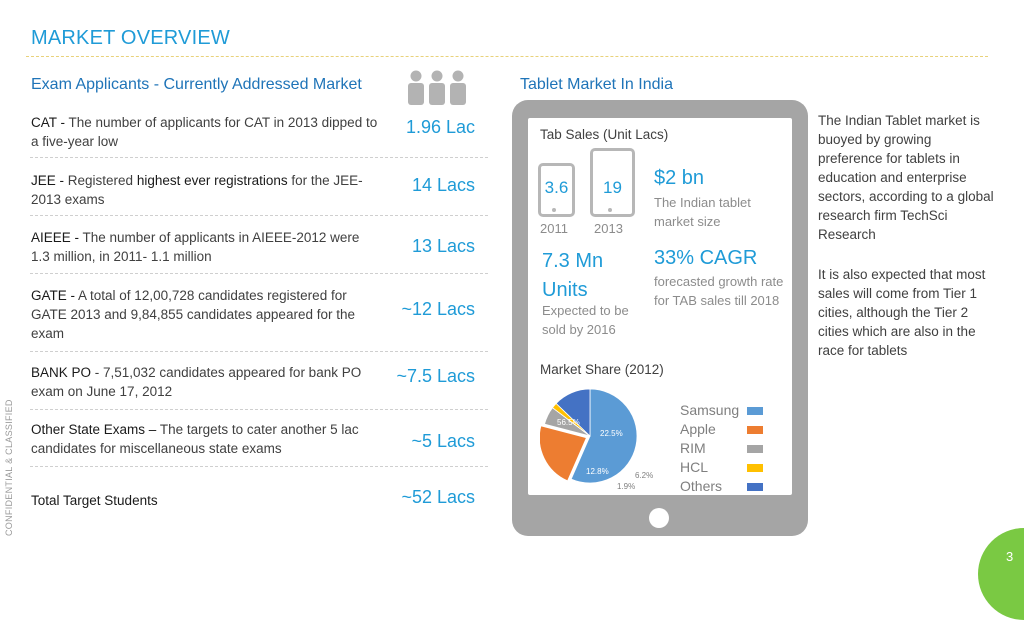 The image size is (1024, 620). I want to click on pie-slice-others, so click(573, 412).